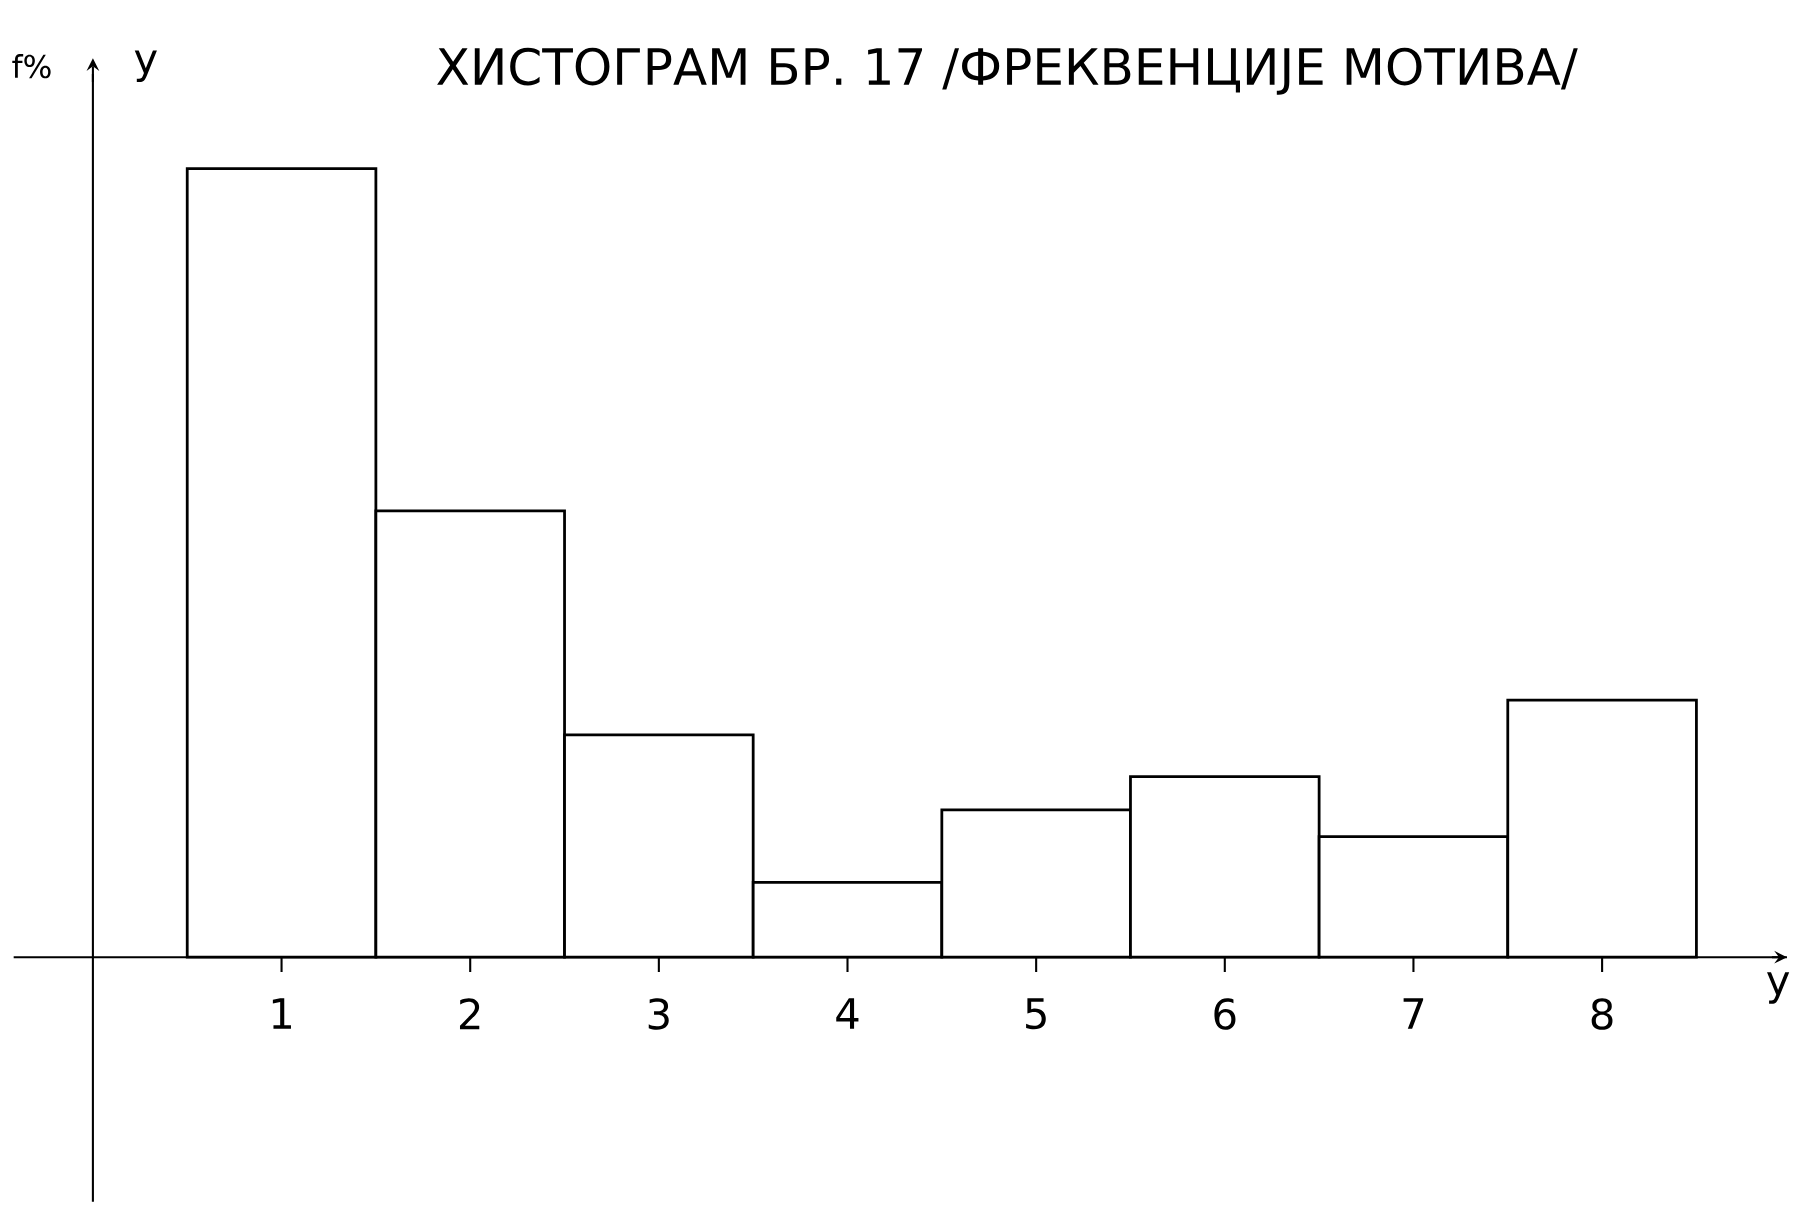 The image size is (1802, 1211). Describe the element at coordinates (1778, 988) in the screenshot. I see `x-axis-title: y` at that location.